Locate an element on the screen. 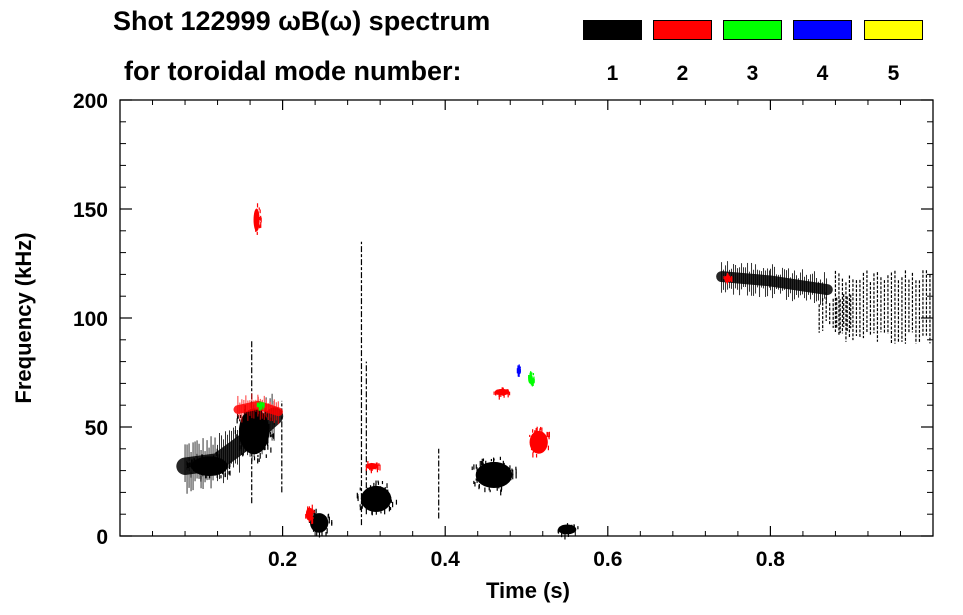 This screenshot has width=963, height=615. x-tick-label: 0.2 is located at coordinates (282, 559).